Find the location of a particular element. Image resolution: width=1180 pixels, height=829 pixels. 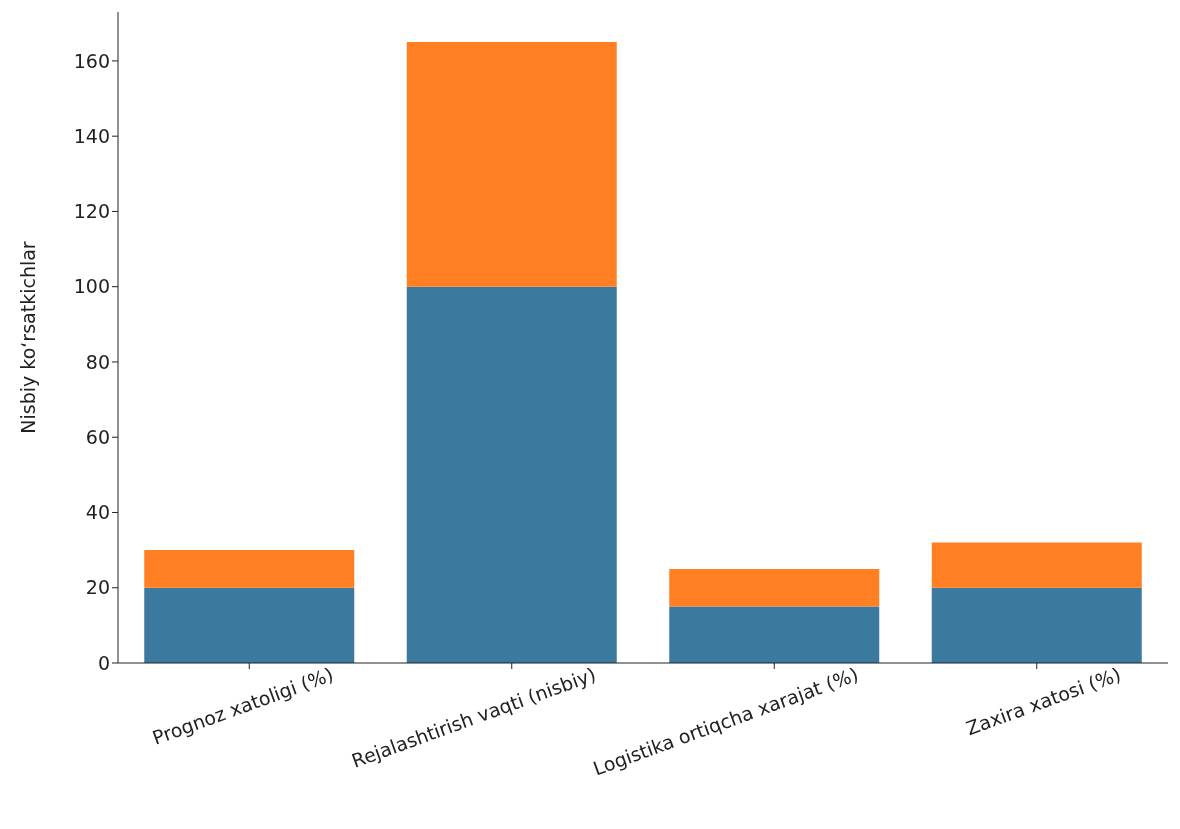

y-tick-label: 40 is located at coordinates (97, 512).